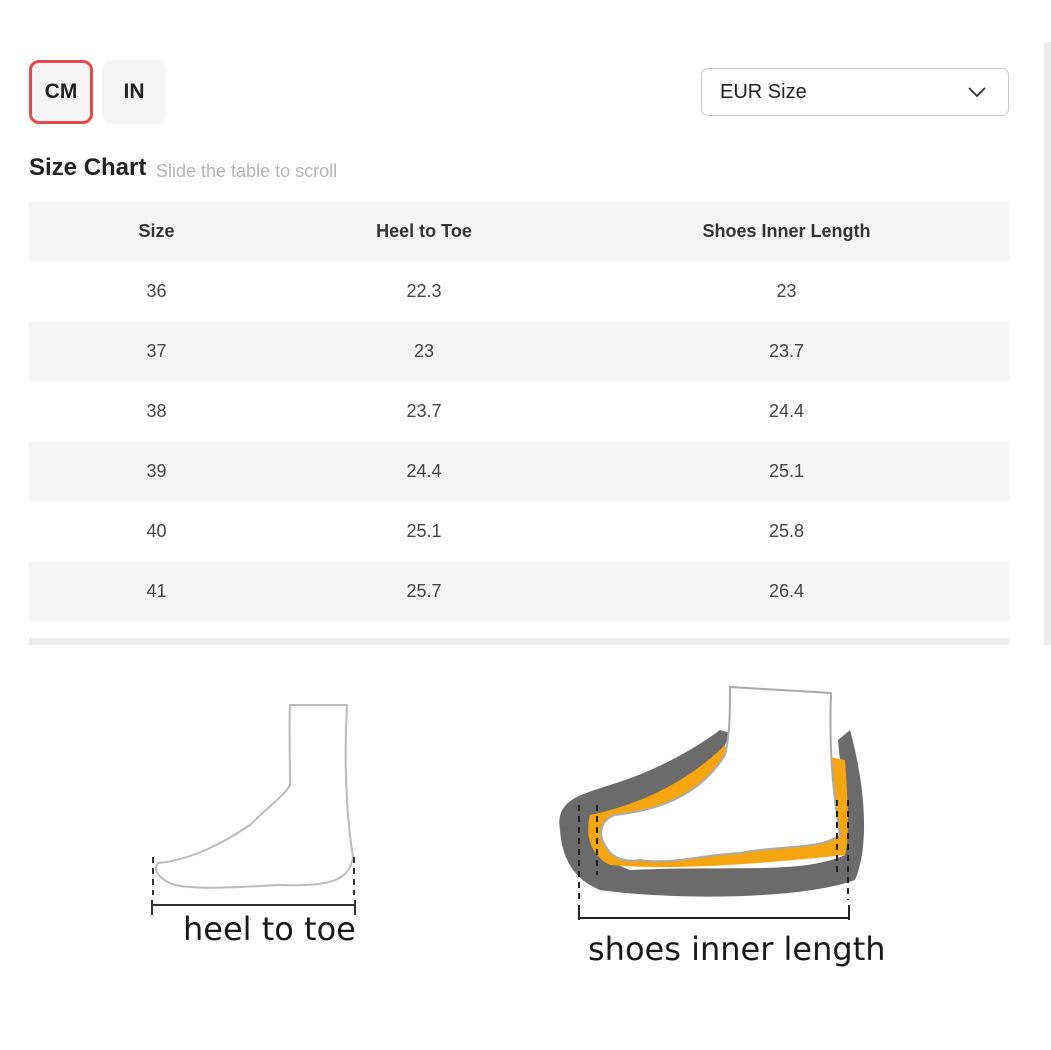 The image size is (1051, 1050). What do you see at coordinates (156, 591) in the screenshot?
I see `cell-size: 41` at bounding box center [156, 591].